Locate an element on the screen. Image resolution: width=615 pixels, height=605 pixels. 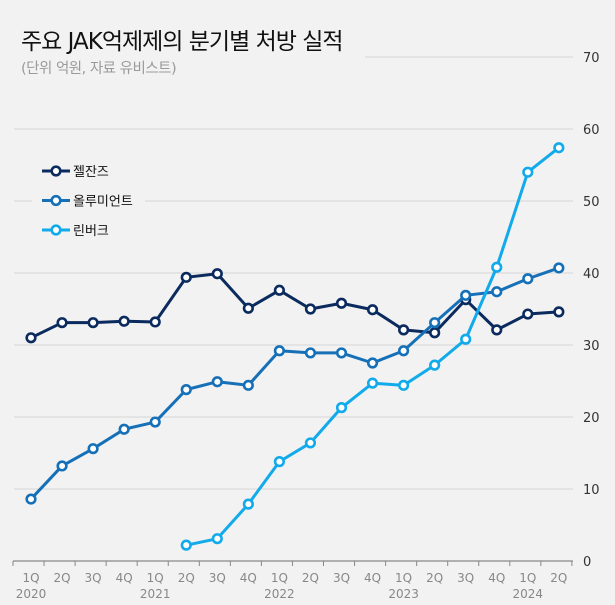
x-year-label: 2024 is located at coordinates (528, 594).